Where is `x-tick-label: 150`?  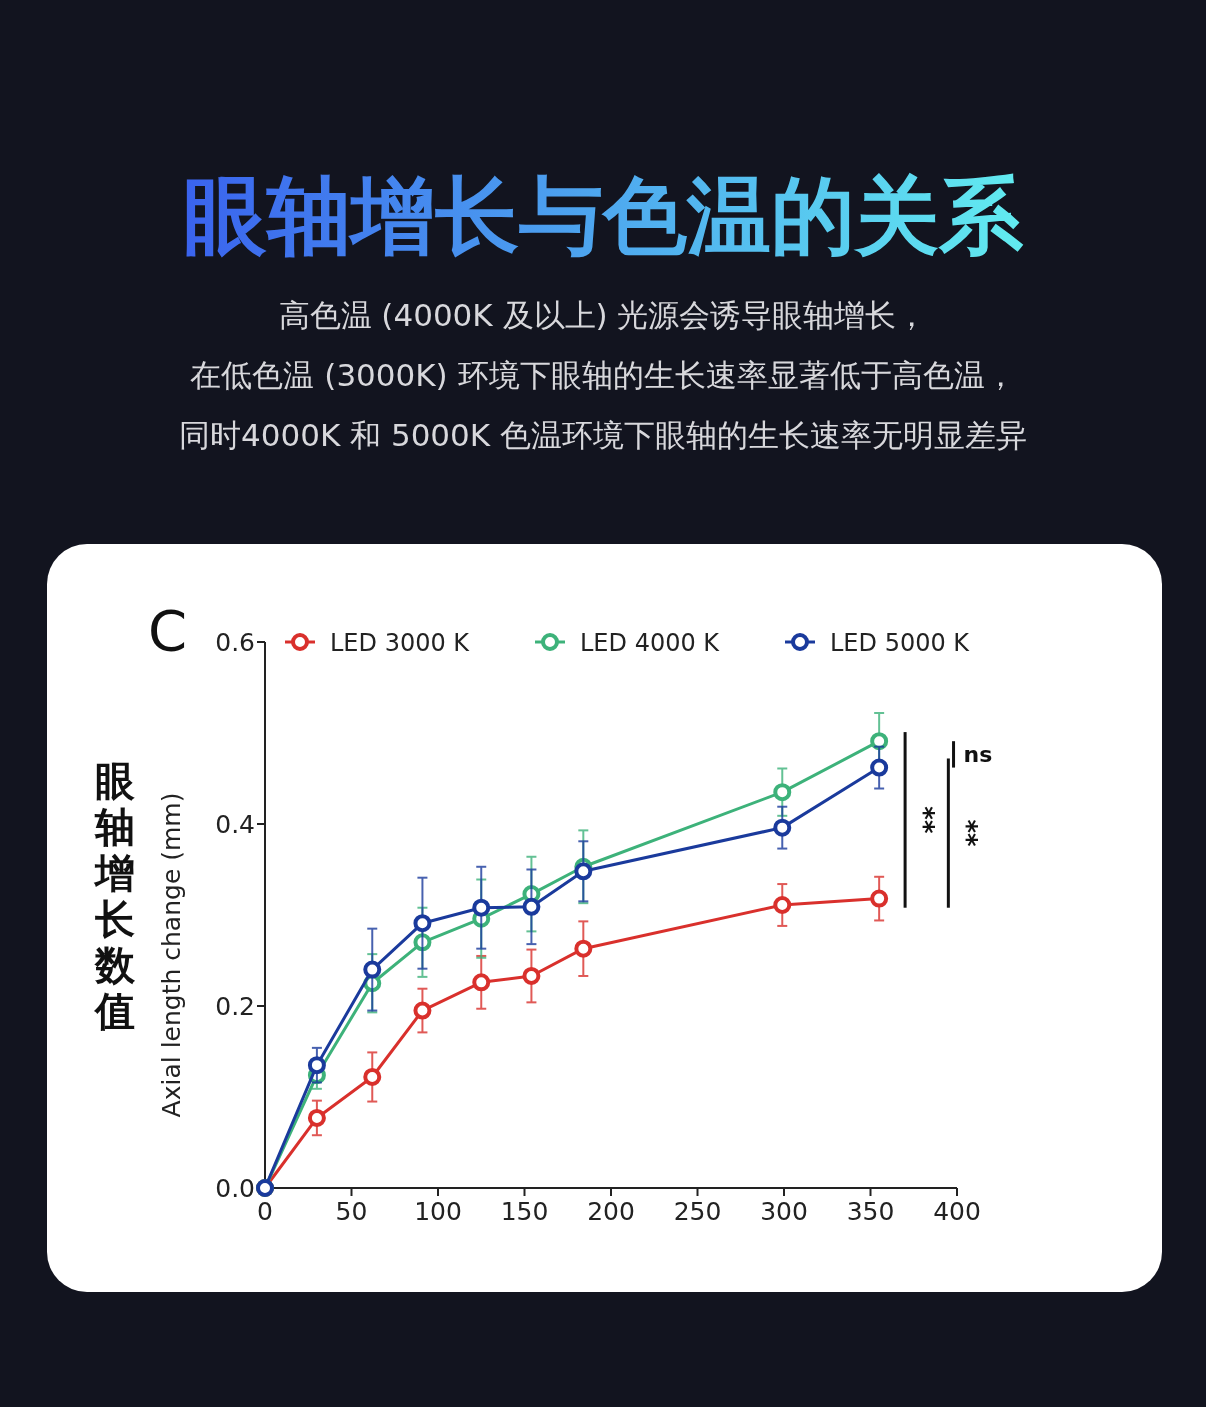 x-tick-label: 150 is located at coordinates (524, 1211).